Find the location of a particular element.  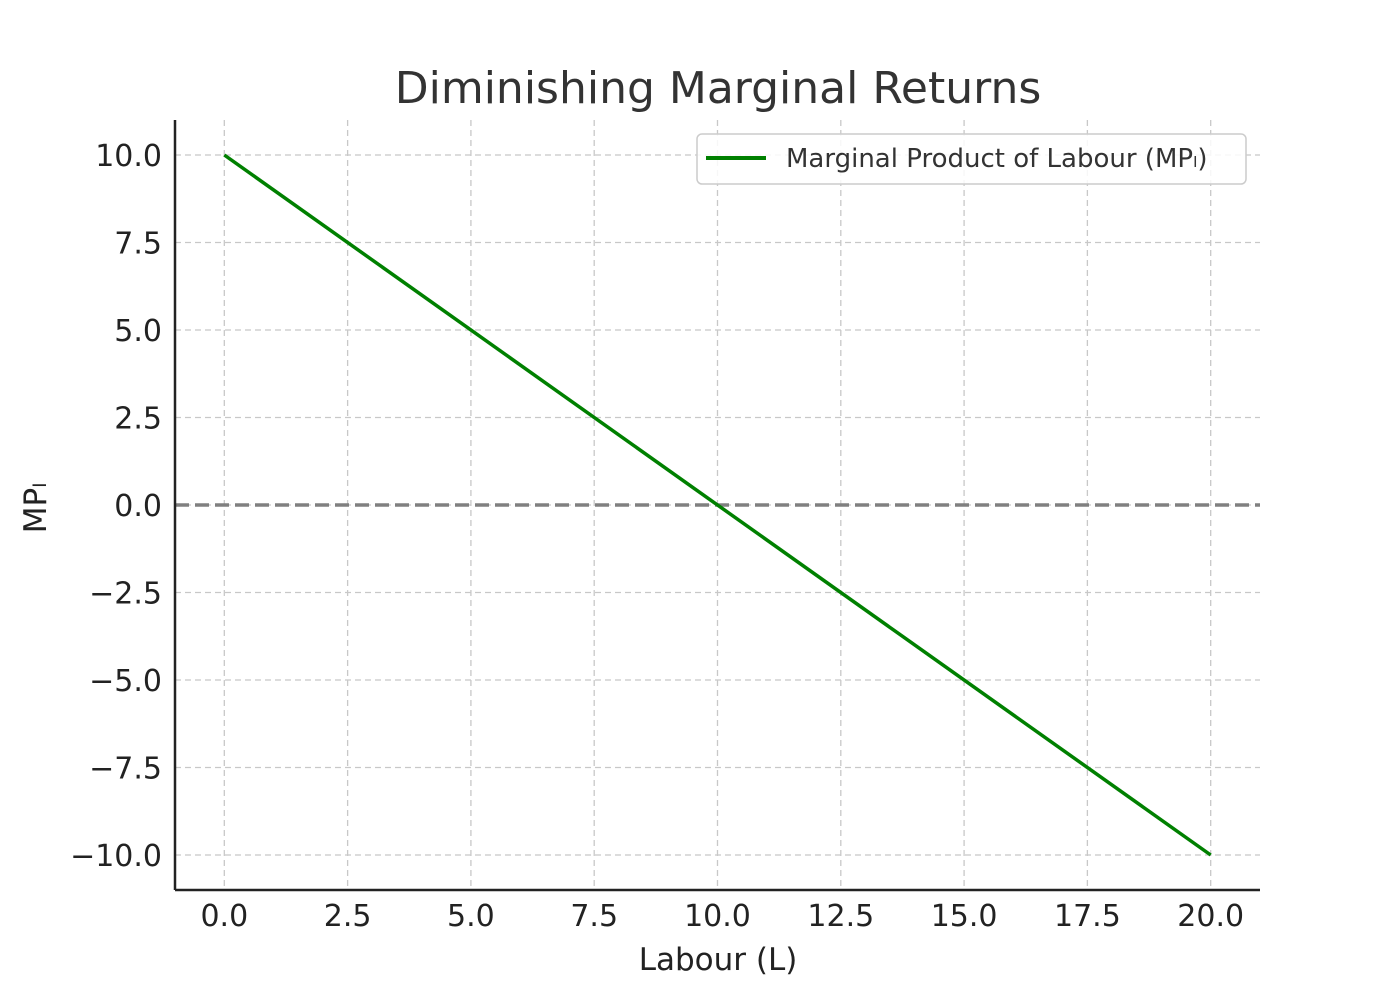

y-tick-label: 7.5 is located at coordinates (138, 244).